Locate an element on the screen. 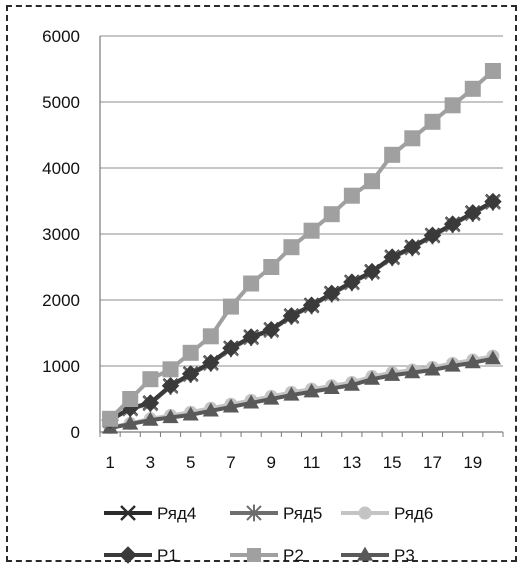 The width and height of the screenshot is (527, 565). series-P3 is located at coordinates (301, 392).